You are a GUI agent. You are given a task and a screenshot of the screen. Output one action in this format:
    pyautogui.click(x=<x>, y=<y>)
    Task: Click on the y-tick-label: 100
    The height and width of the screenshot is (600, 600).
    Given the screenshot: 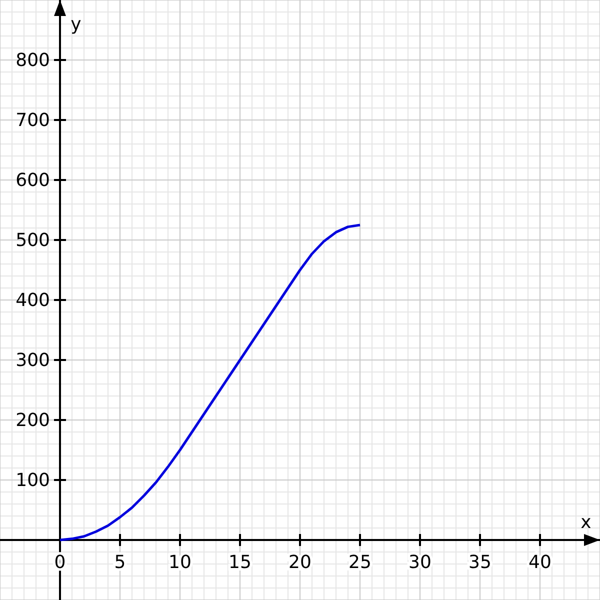 What is the action you would take?
    pyautogui.click(x=33, y=480)
    